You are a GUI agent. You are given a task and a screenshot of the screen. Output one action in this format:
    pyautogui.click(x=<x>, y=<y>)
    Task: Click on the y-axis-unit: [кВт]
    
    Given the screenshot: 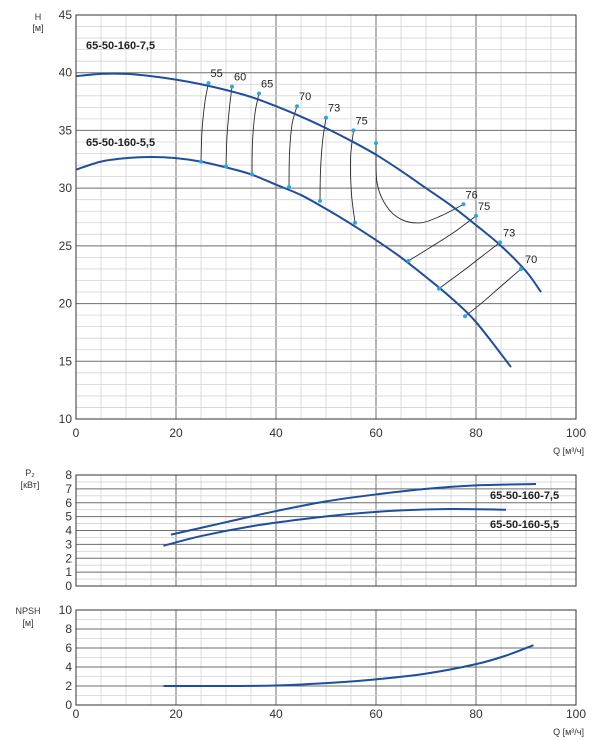 What is the action you would take?
    pyautogui.click(x=30, y=485)
    